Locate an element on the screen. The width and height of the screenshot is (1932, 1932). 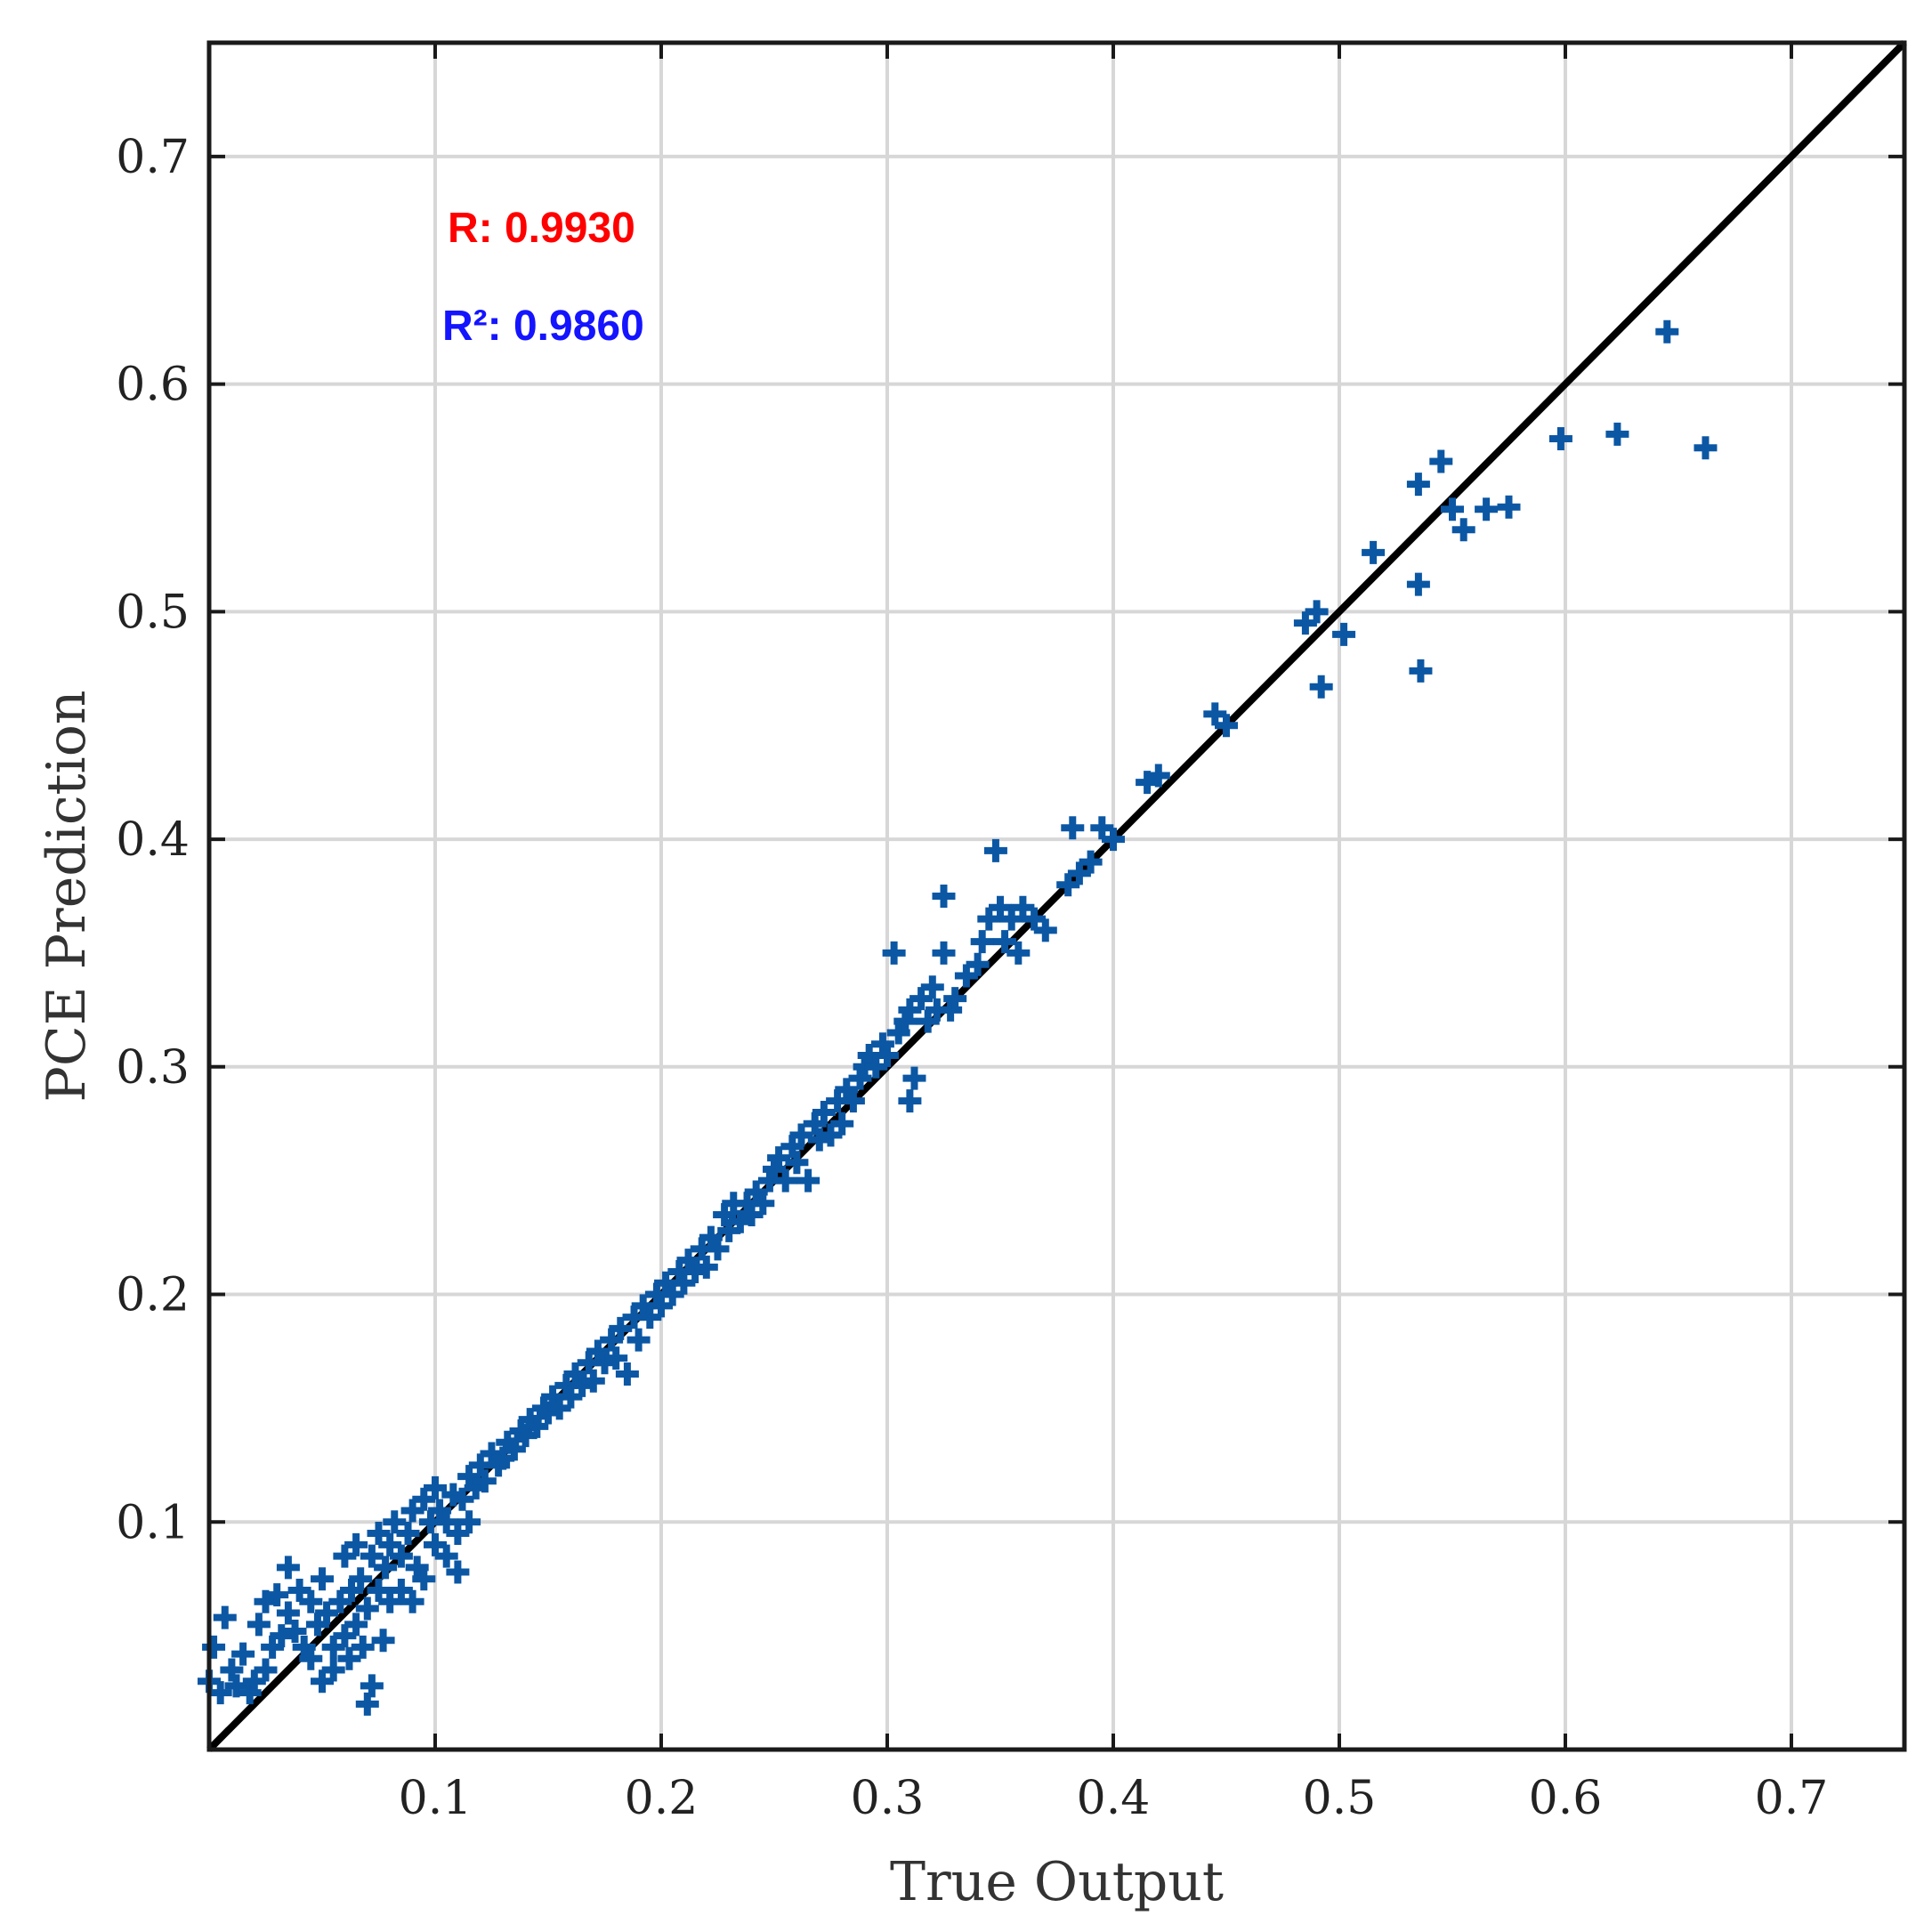
x-tick-label-2: 0.3 is located at coordinates (888, 1798).